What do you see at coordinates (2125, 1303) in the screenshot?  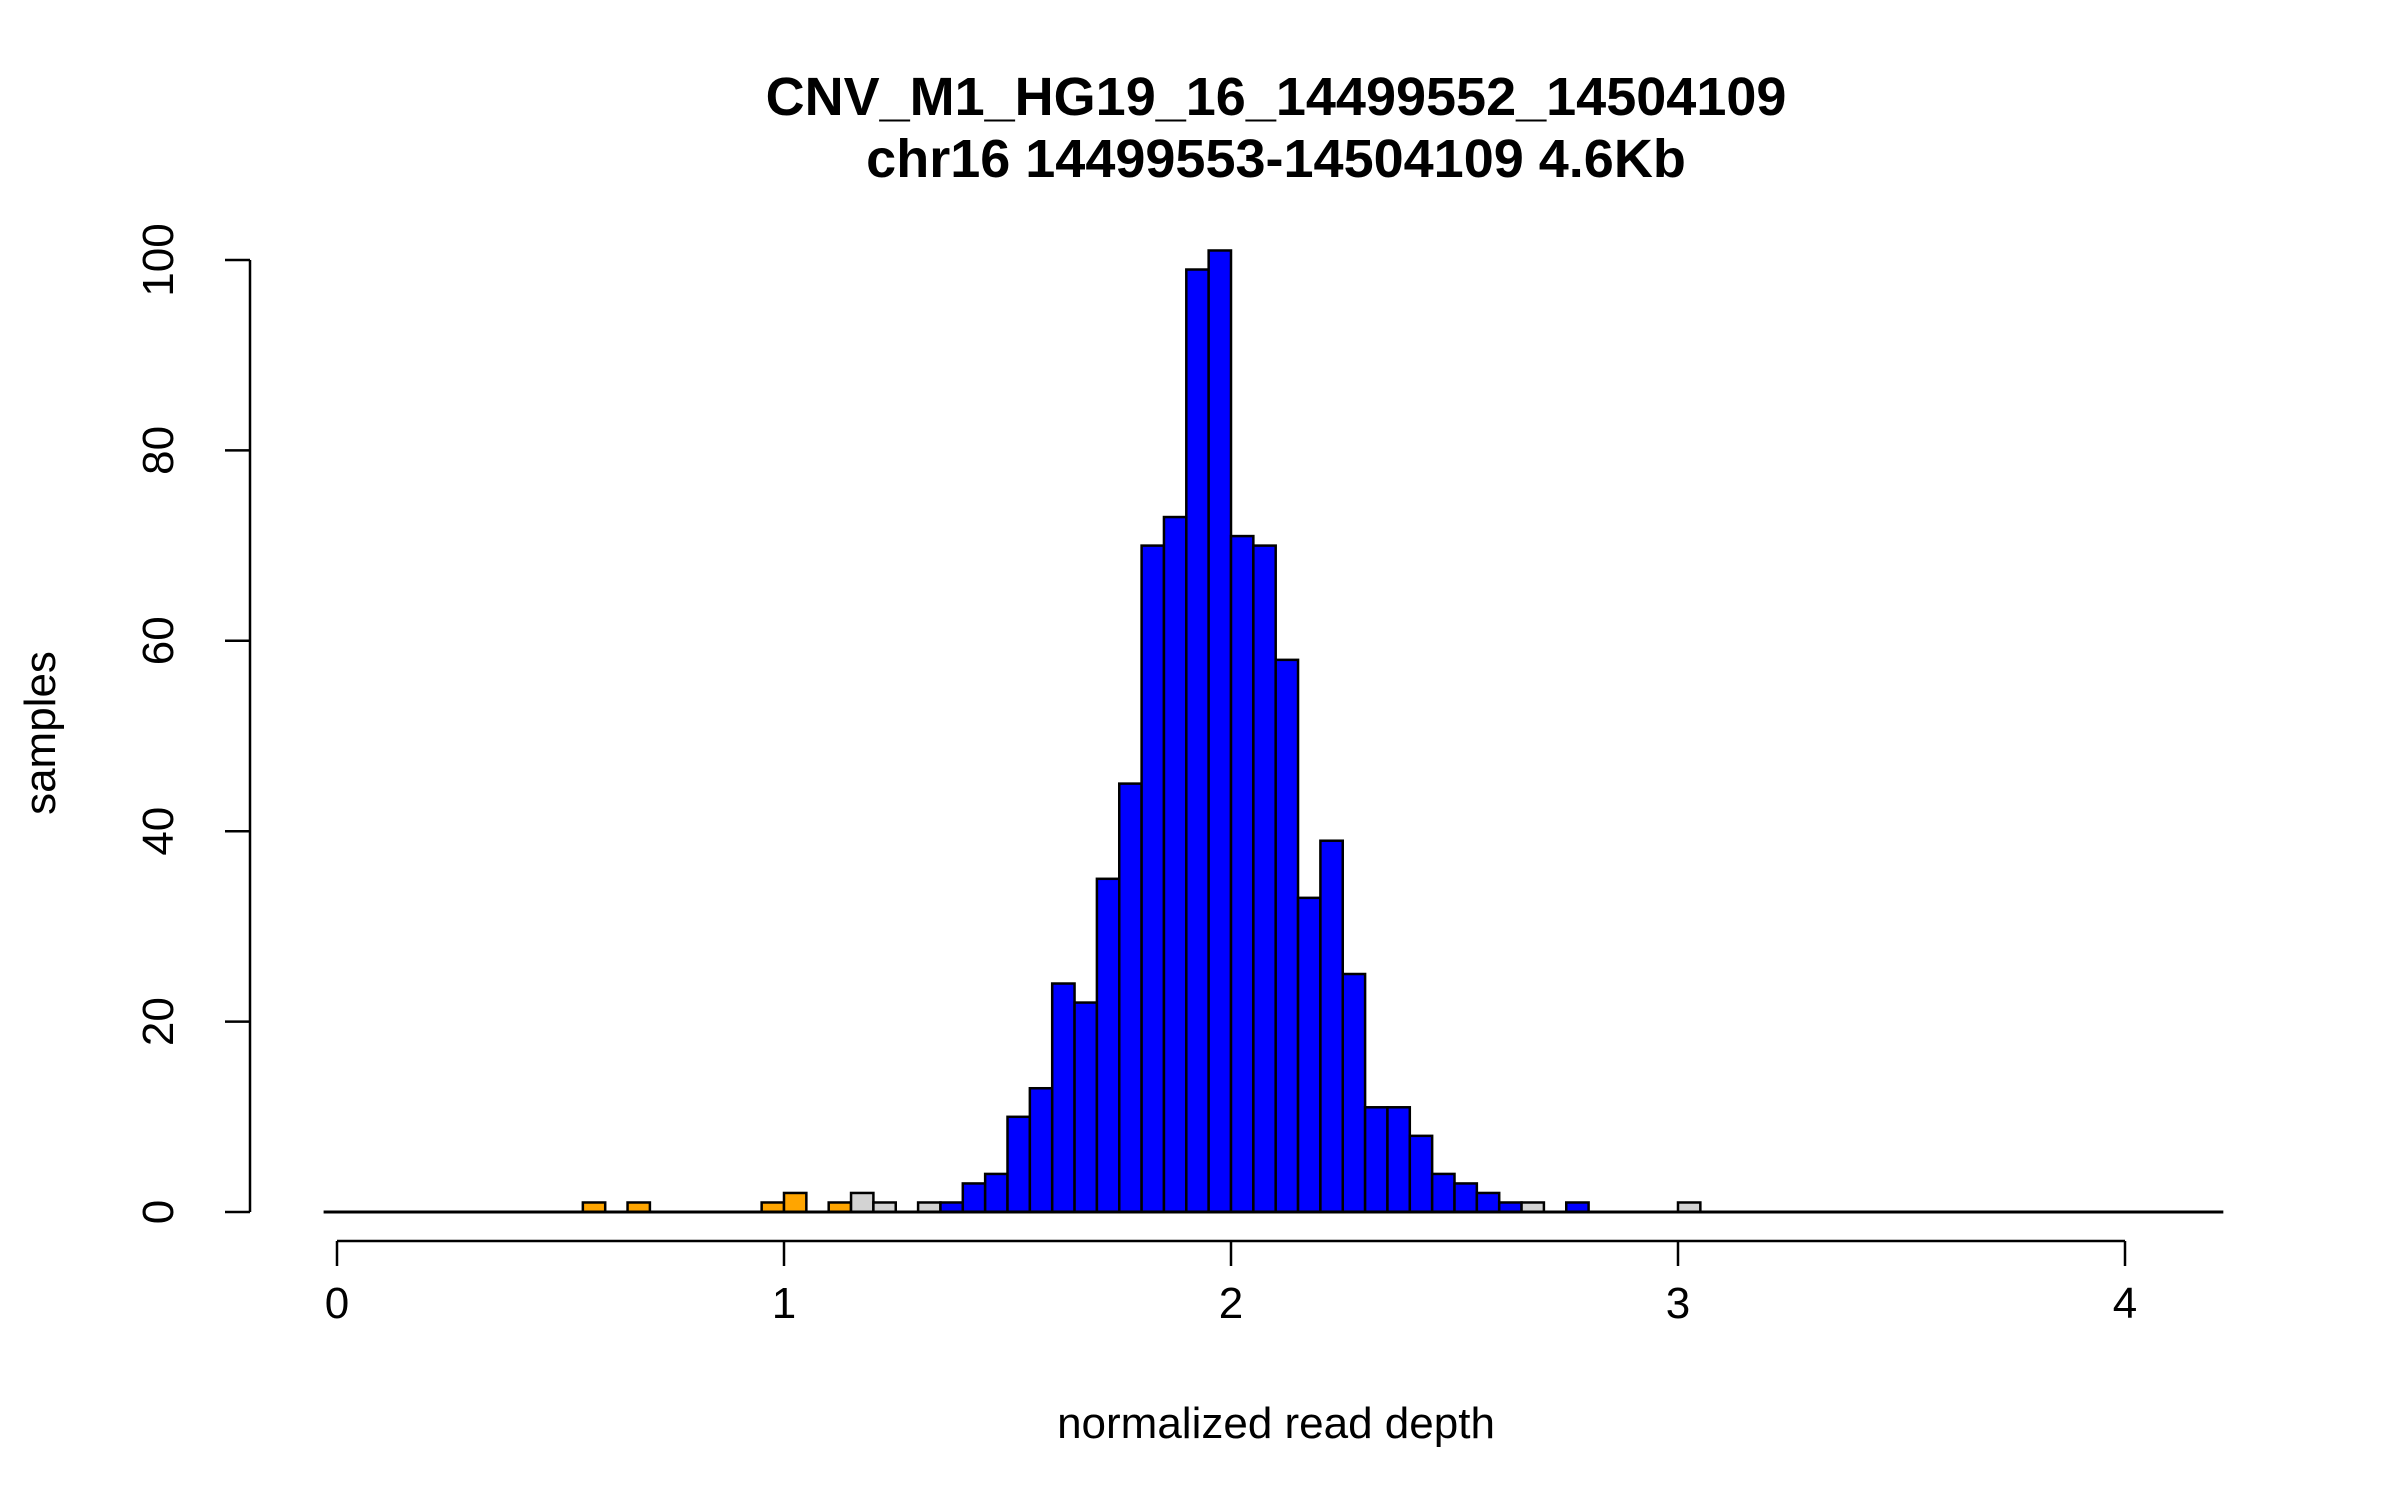 I see `x-tick-label-4: 4` at bounding box center [2125, 1303].